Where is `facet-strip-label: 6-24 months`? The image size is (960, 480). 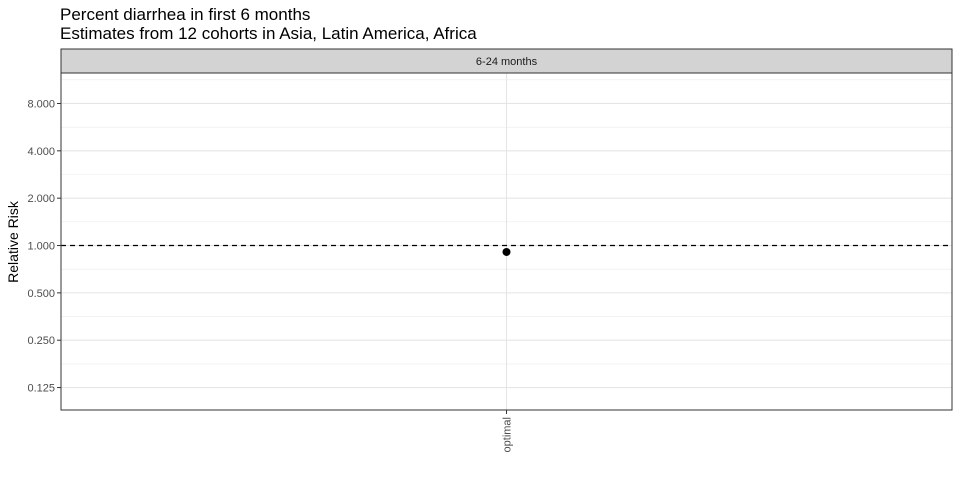 facet-strip-label: 6-24 months is located at coordinates (507, 62).